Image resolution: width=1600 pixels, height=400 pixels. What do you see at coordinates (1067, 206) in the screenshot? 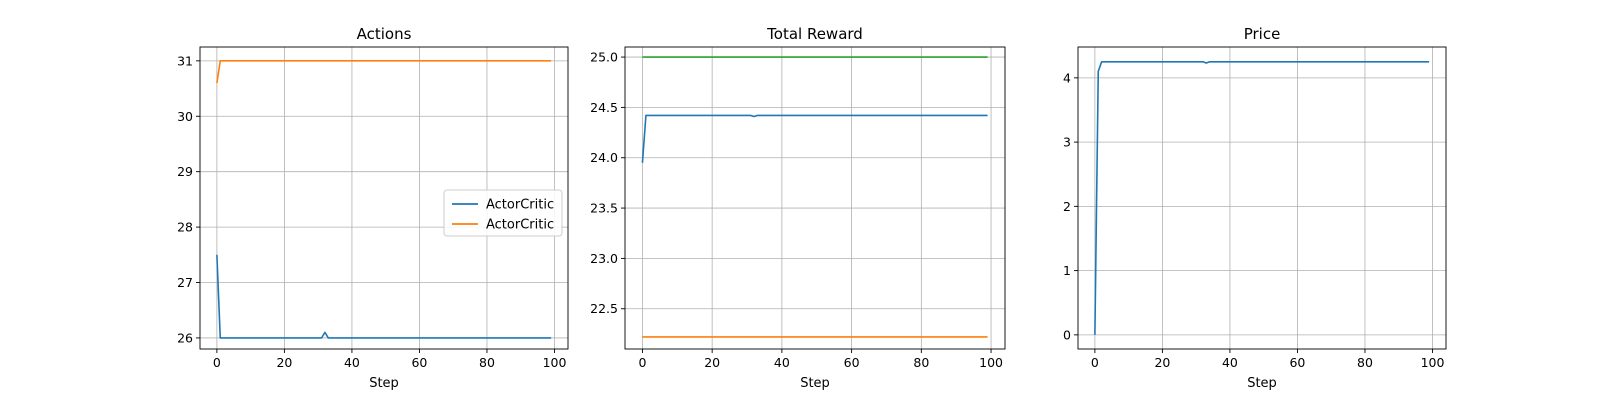
I see `y-tick-label: 2` at bounding box center [1067, 206].